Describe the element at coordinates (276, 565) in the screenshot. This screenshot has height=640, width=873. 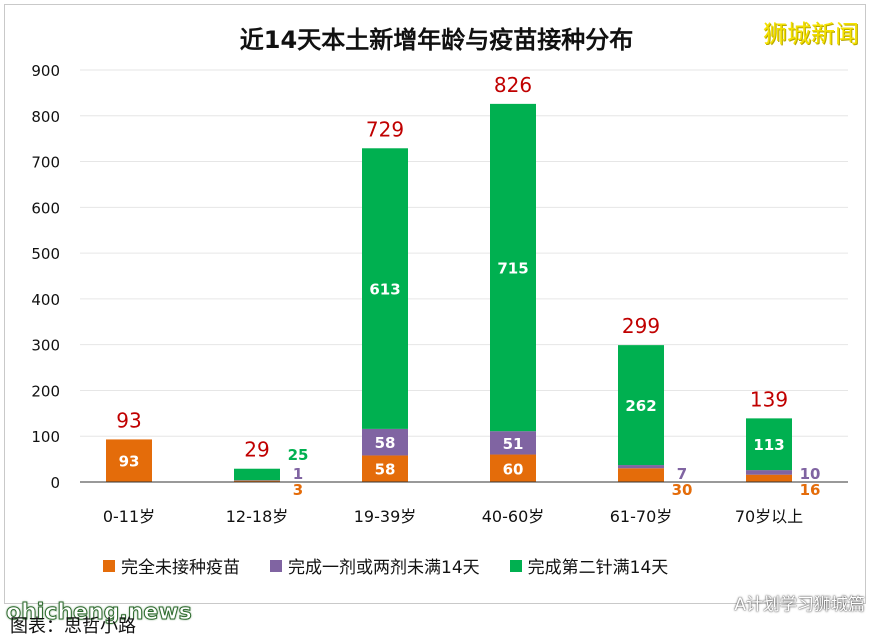
I see `legend-swatch-partial` at that location.